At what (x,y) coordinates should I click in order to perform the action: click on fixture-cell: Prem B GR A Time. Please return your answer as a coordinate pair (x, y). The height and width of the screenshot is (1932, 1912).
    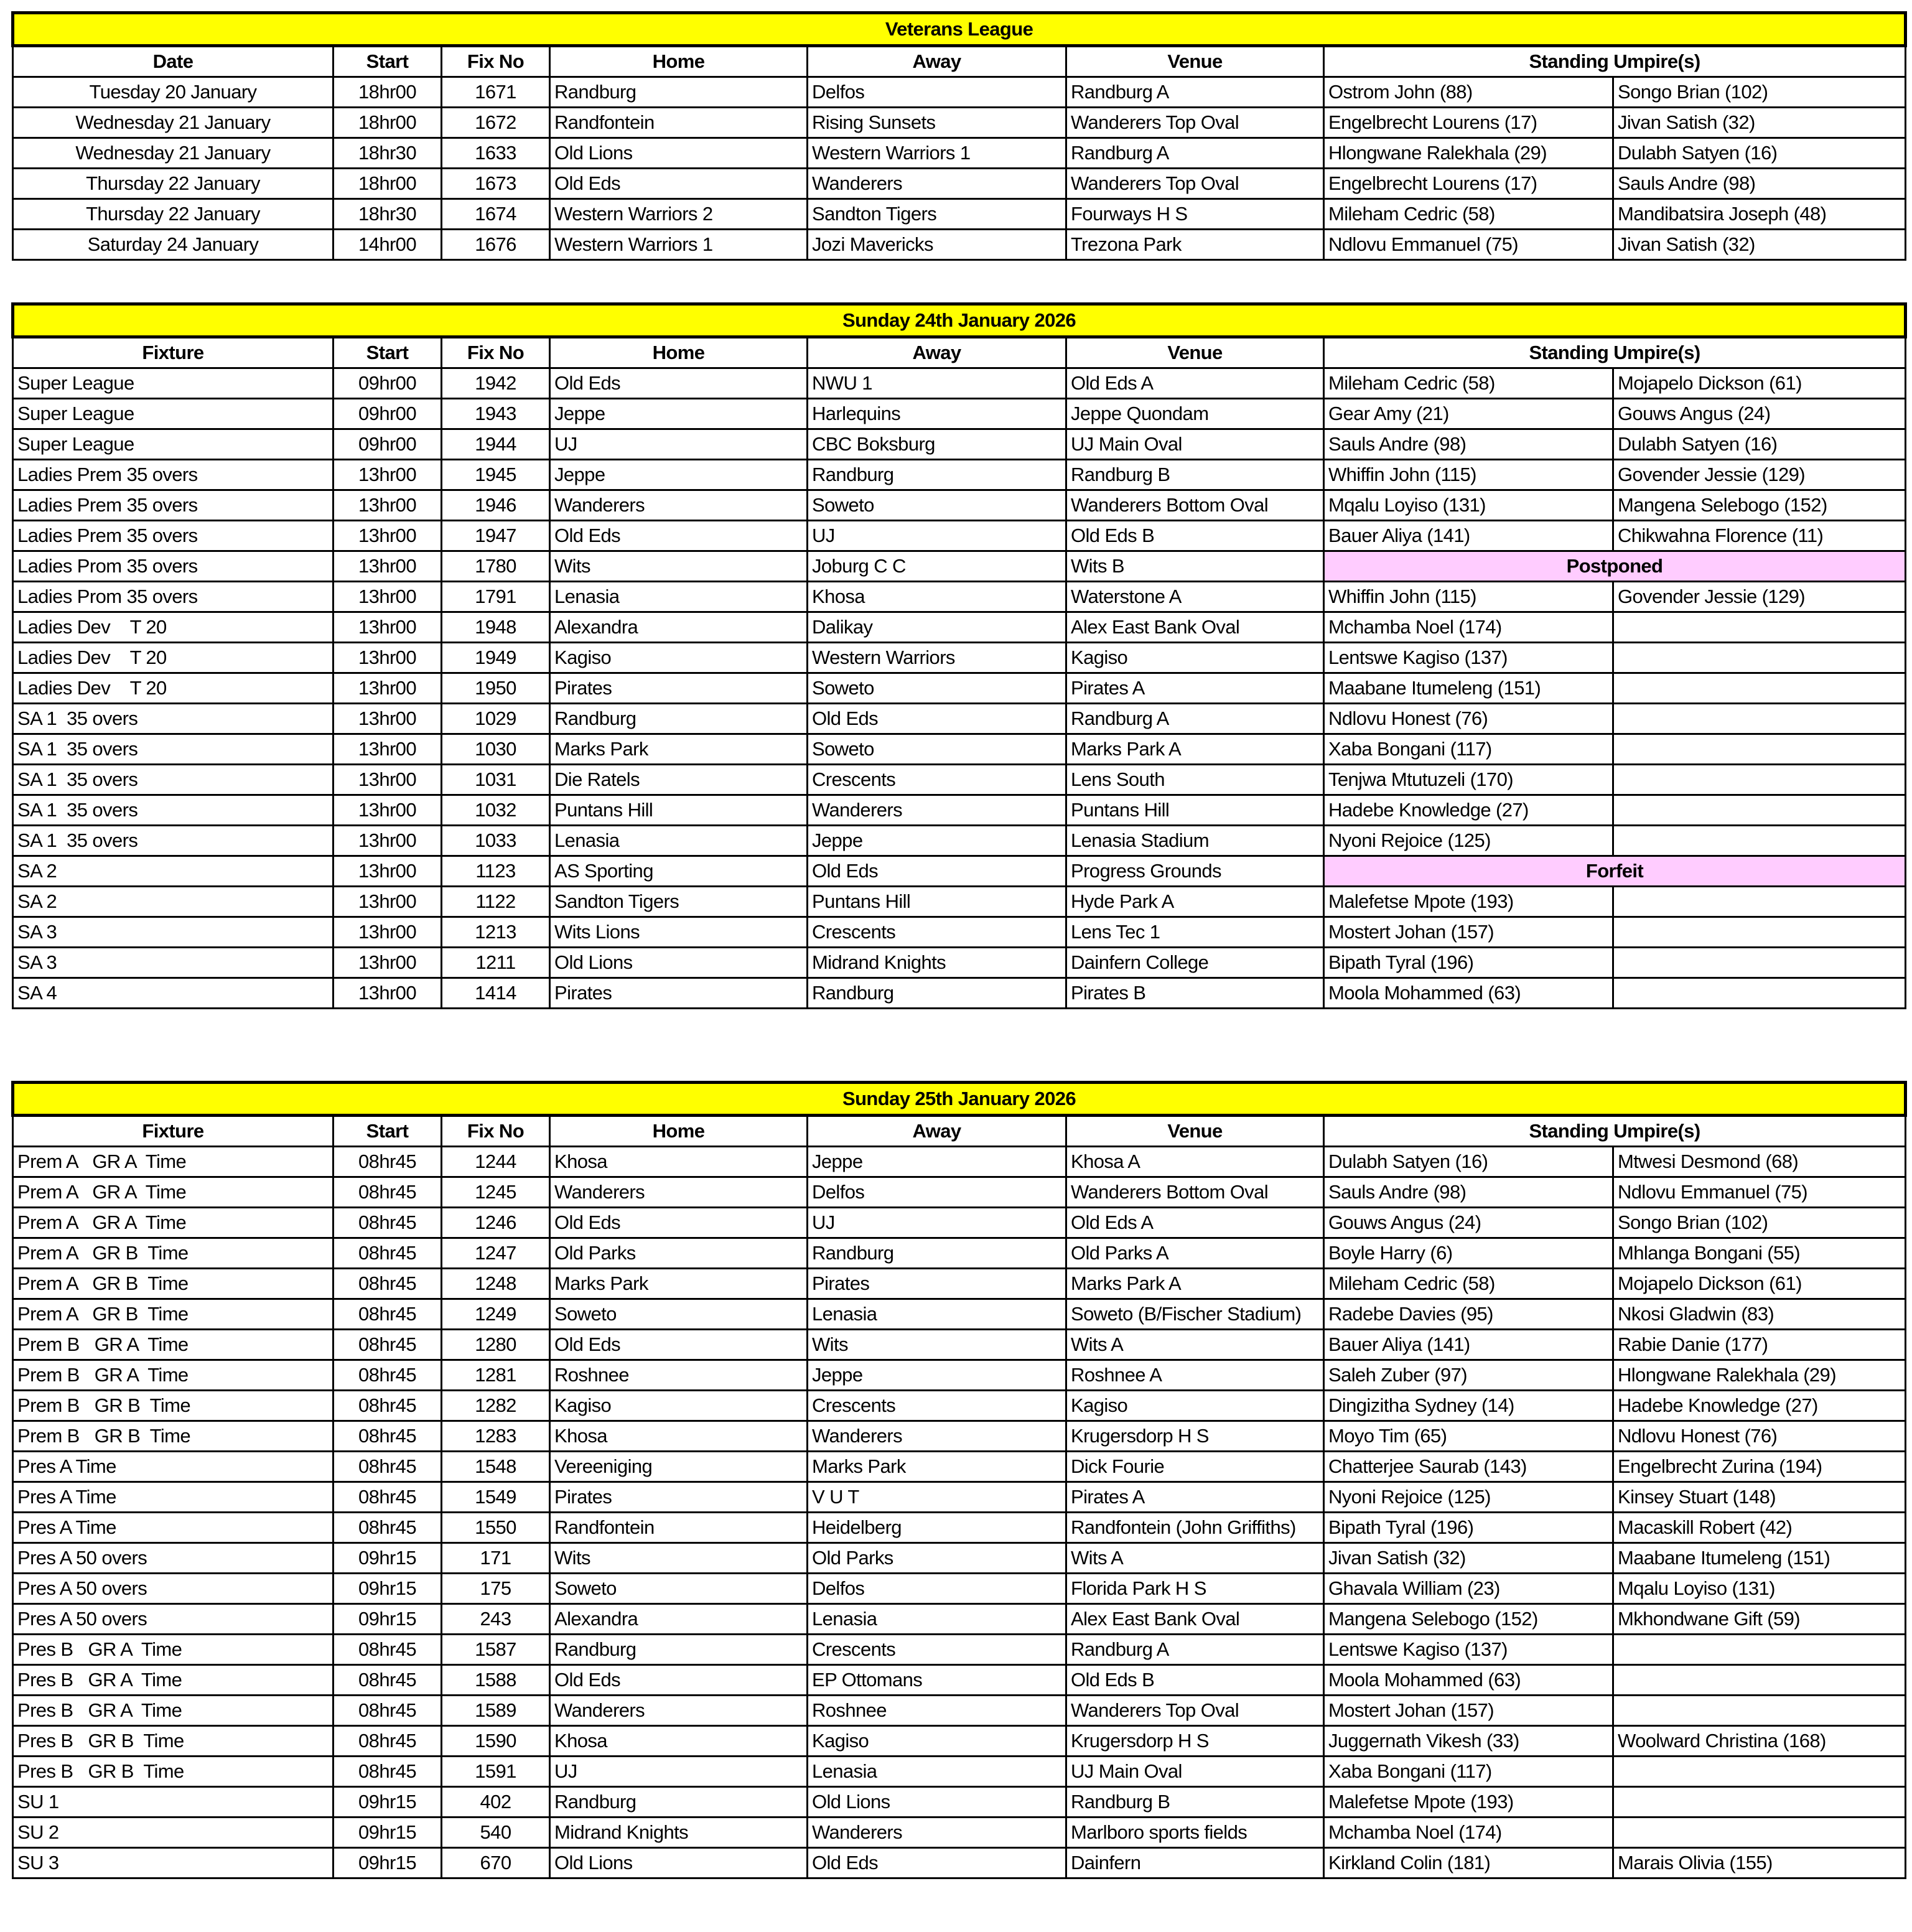
    Looking at the image, I should click on (173, 1375).